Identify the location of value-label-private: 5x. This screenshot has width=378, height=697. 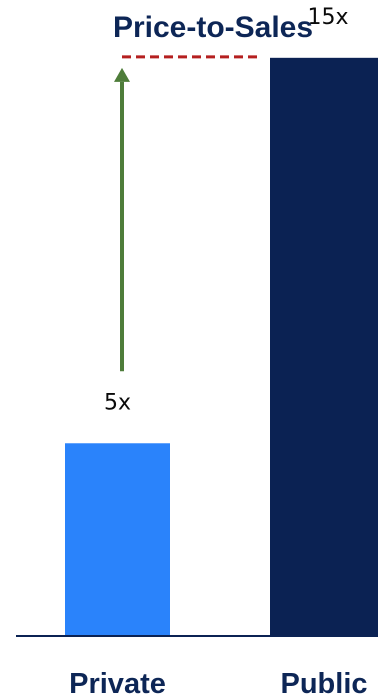
(117, 402).